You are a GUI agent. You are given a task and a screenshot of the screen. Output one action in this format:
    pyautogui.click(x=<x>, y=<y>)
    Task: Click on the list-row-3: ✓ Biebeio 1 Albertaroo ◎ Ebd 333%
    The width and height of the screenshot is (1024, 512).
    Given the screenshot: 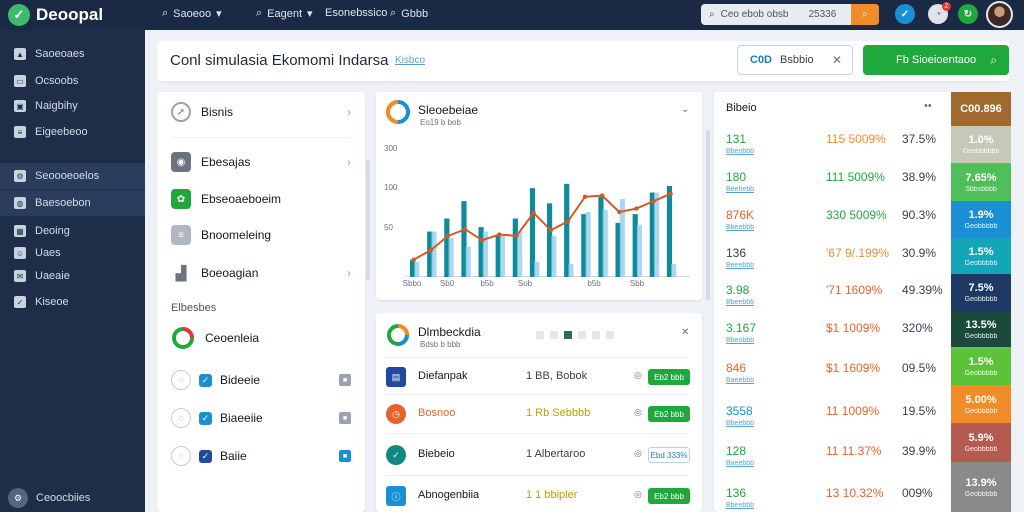 What is the action you would take?
    pyautogui.click(x=538, y=455)
    